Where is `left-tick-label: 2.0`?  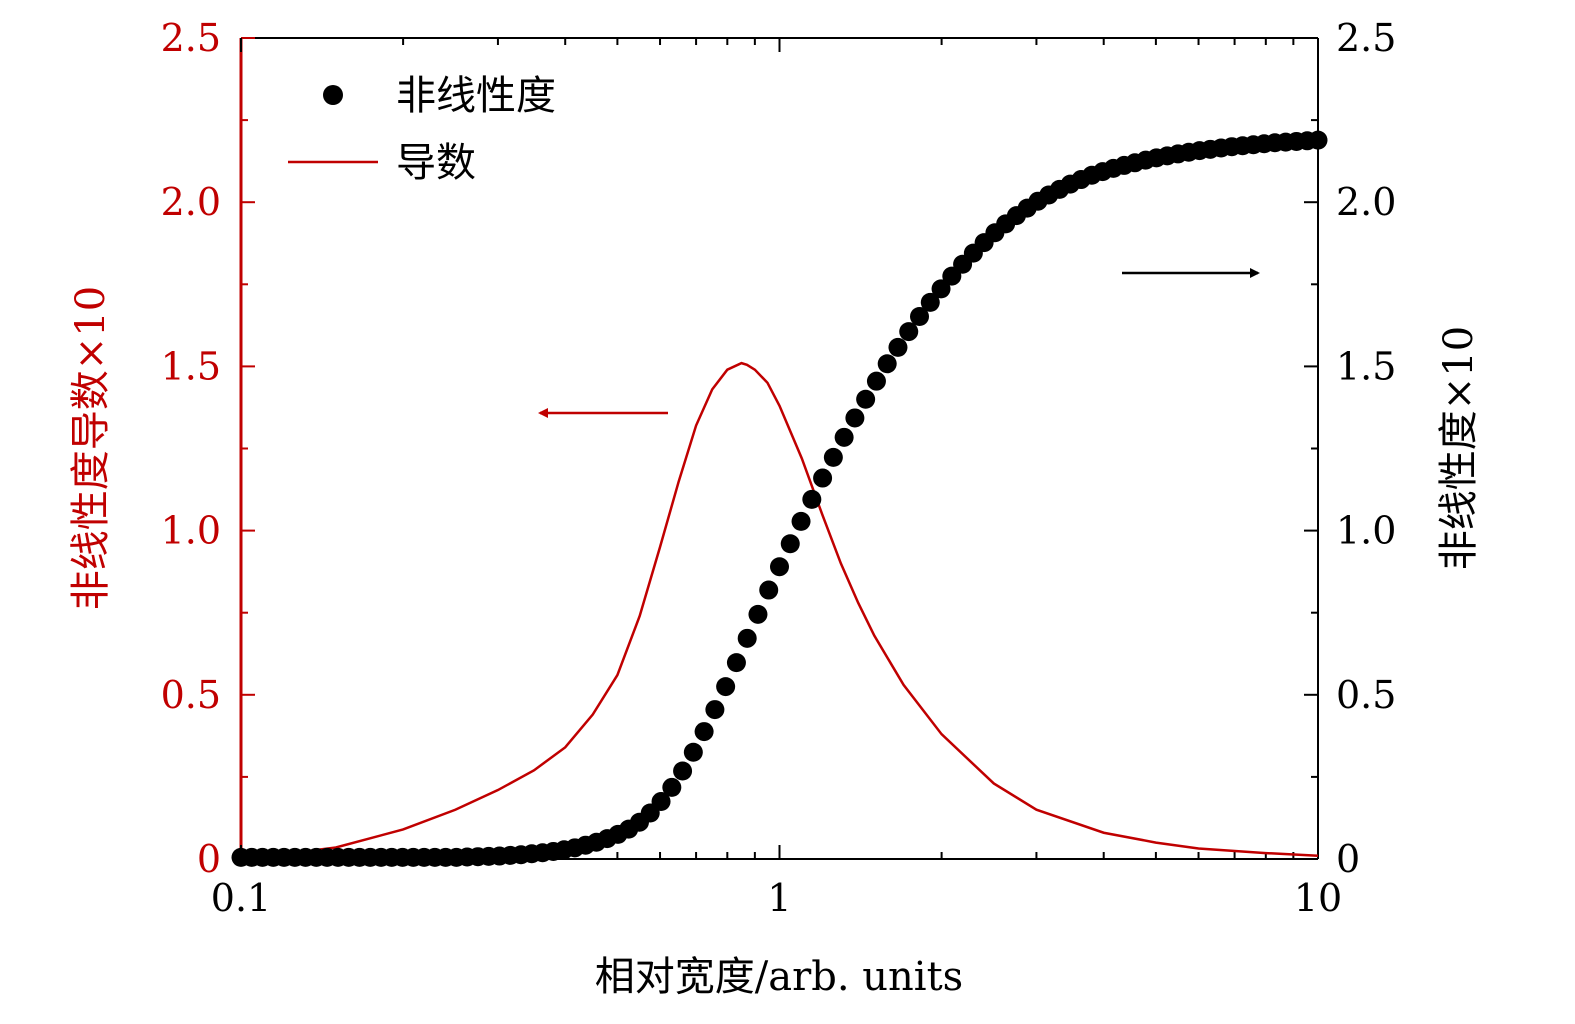 left-tick-label: 2.0 is located at coordinates (191, 202).